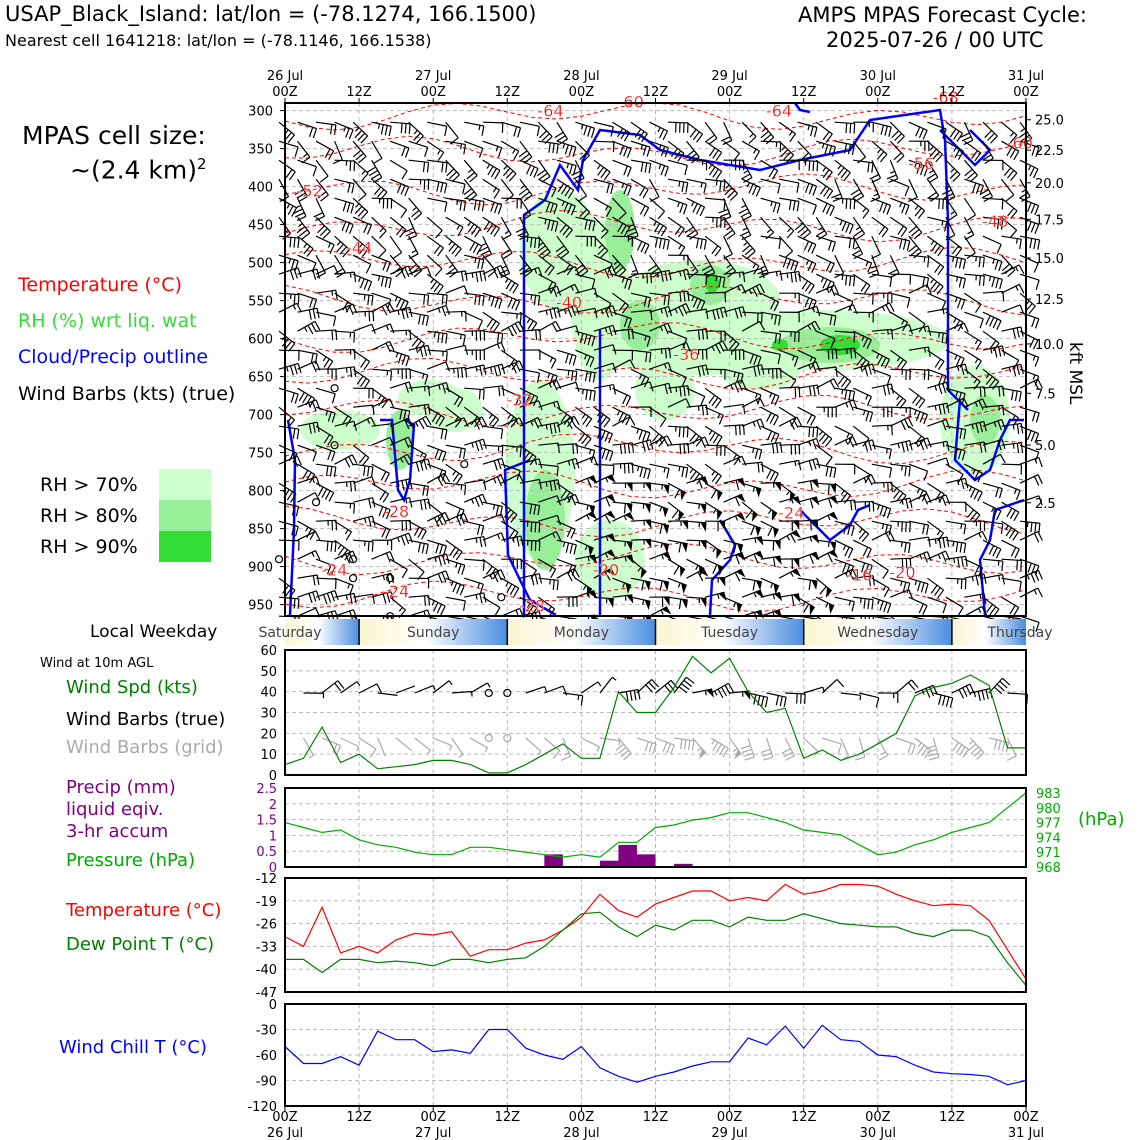 The height and width of the screenshot is (1140, 1140). What do you see at coordinates (683, 495) in the screenshot?
I see `barb-pennant` at bounding box center [683, 495].